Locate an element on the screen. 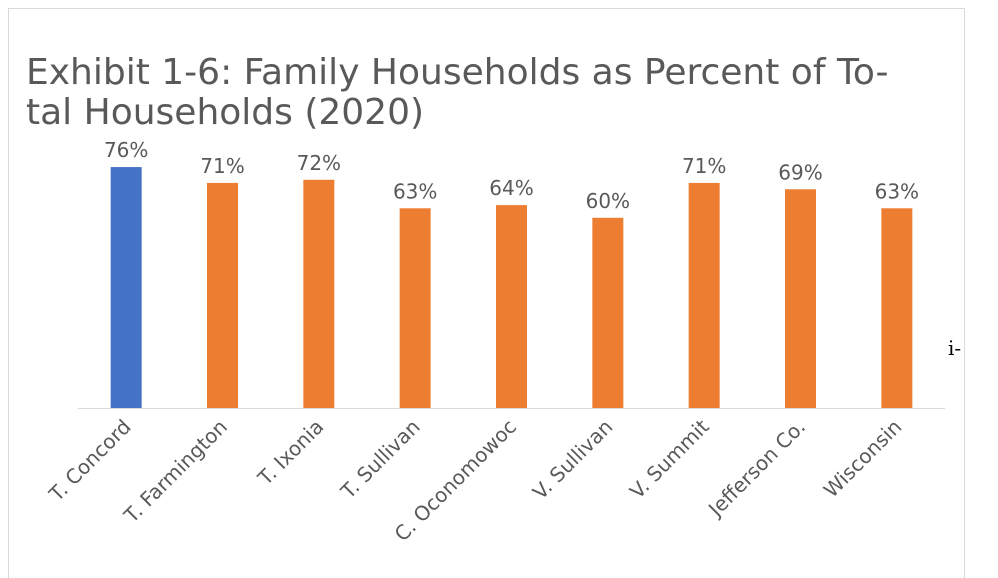  data-label: 69% is located at coordinates (800, 172).